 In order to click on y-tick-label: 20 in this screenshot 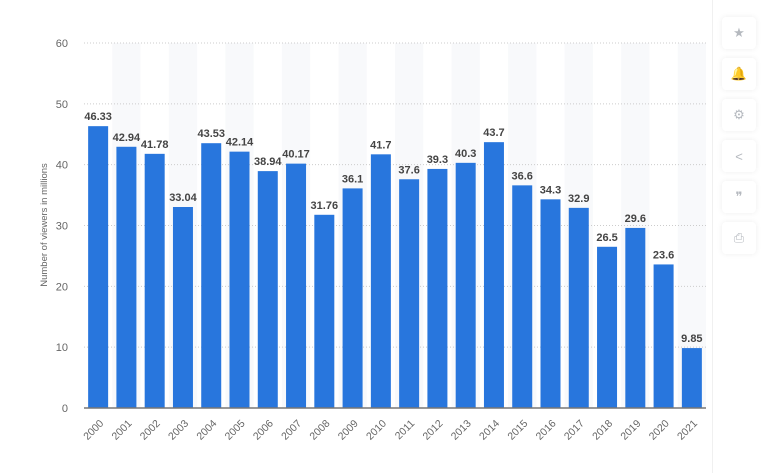, I will do `click(62, 287)`.